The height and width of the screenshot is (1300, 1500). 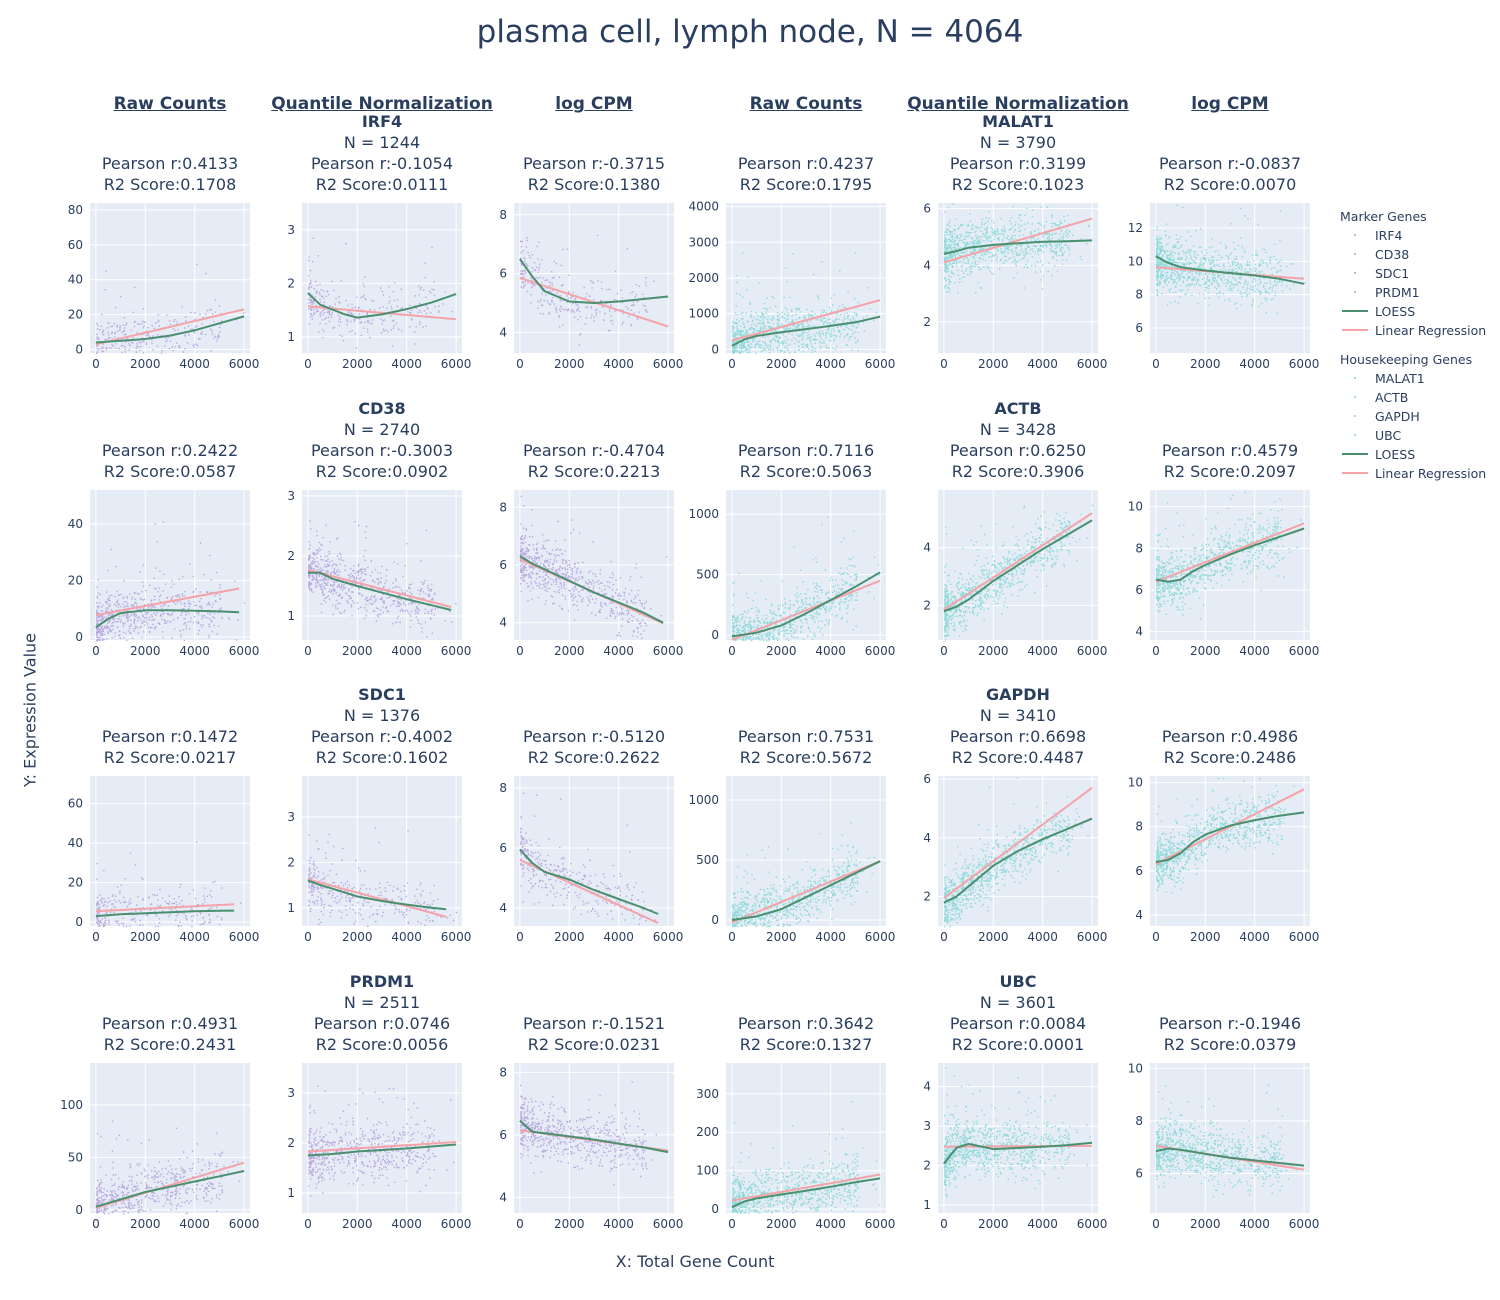 What do you see at coordinates (927, 1205) in the screenshot?
I see `y-tick-label: 1` at bounding box center [927, 1205].